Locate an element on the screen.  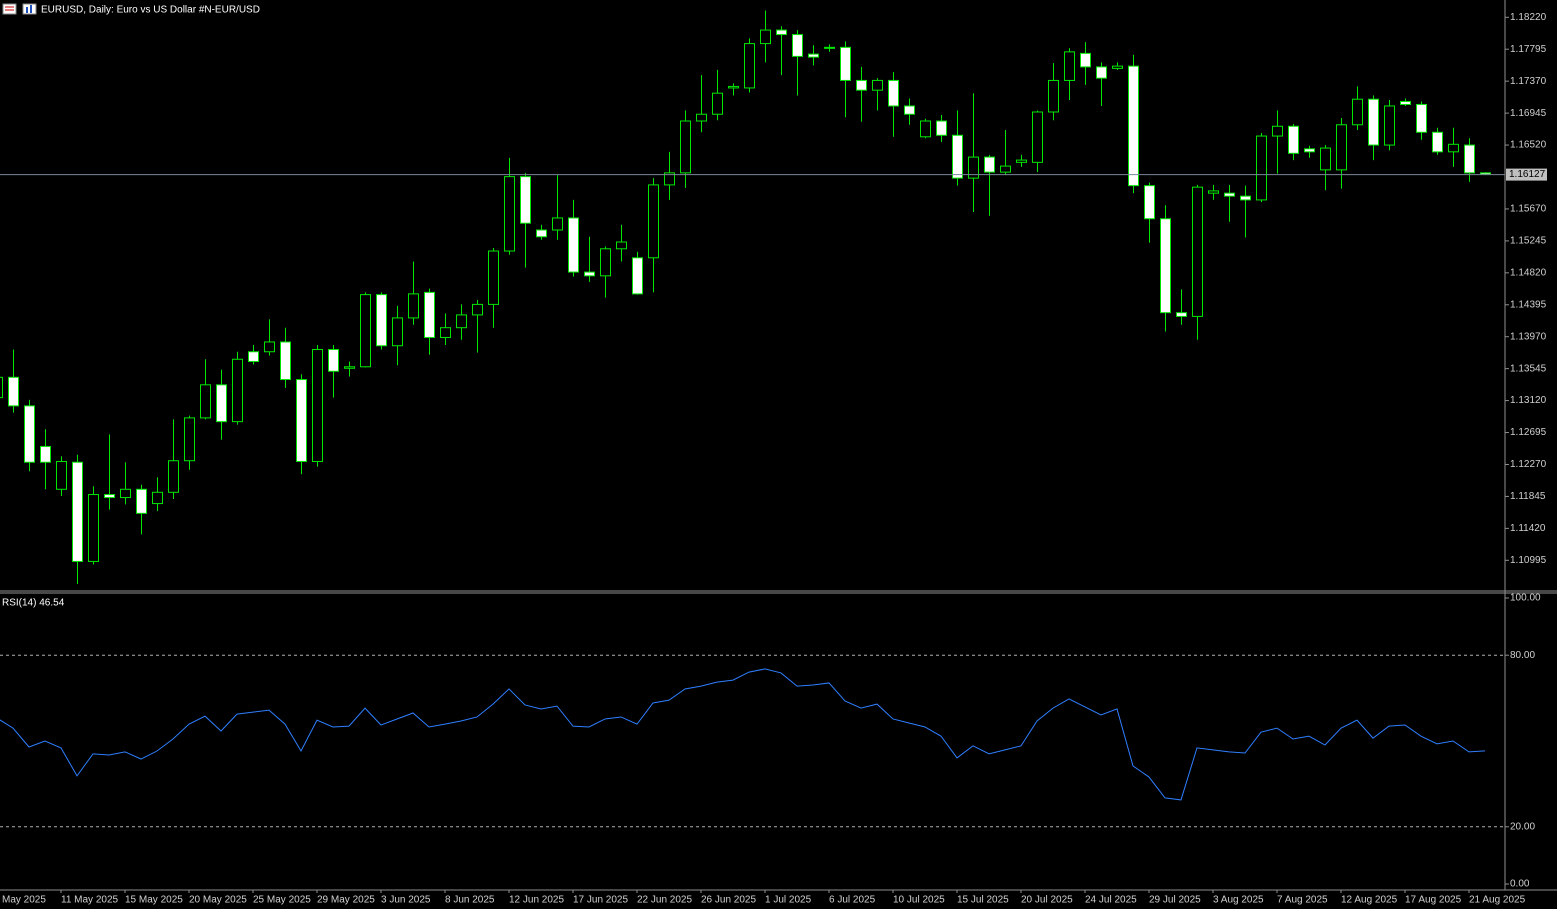
x-tick-label: 29 Jul 2025 is located at coordinates (1175, 900).